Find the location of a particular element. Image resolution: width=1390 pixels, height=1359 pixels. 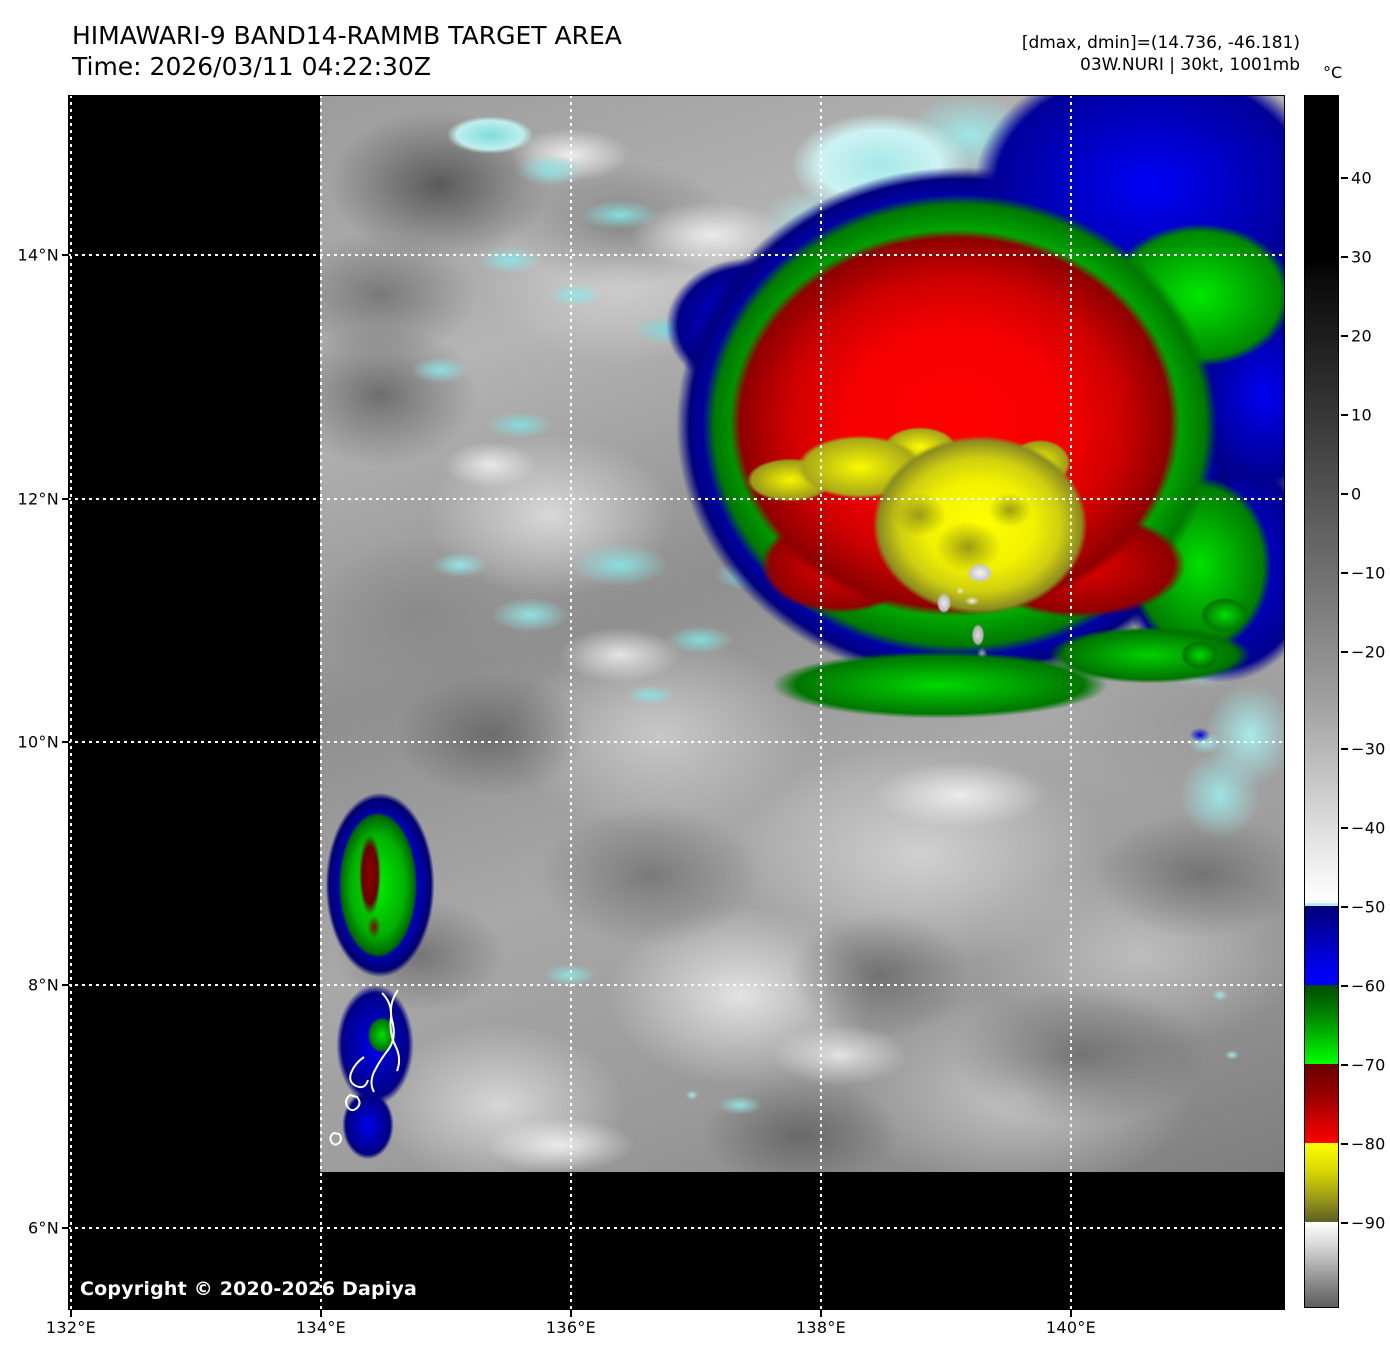

colorbar-segment-red is located at coordinates (1321, 1103).